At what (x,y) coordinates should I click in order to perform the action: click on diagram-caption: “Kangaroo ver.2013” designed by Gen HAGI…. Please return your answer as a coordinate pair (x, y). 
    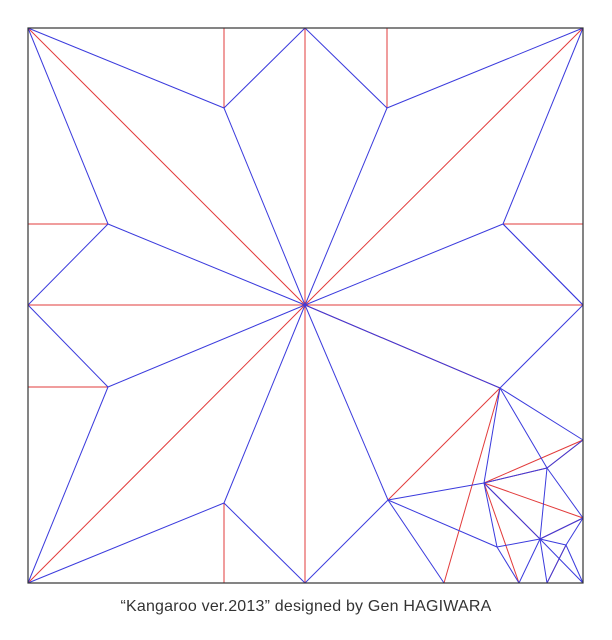
    Looking at the image, I should click on (306, 606).